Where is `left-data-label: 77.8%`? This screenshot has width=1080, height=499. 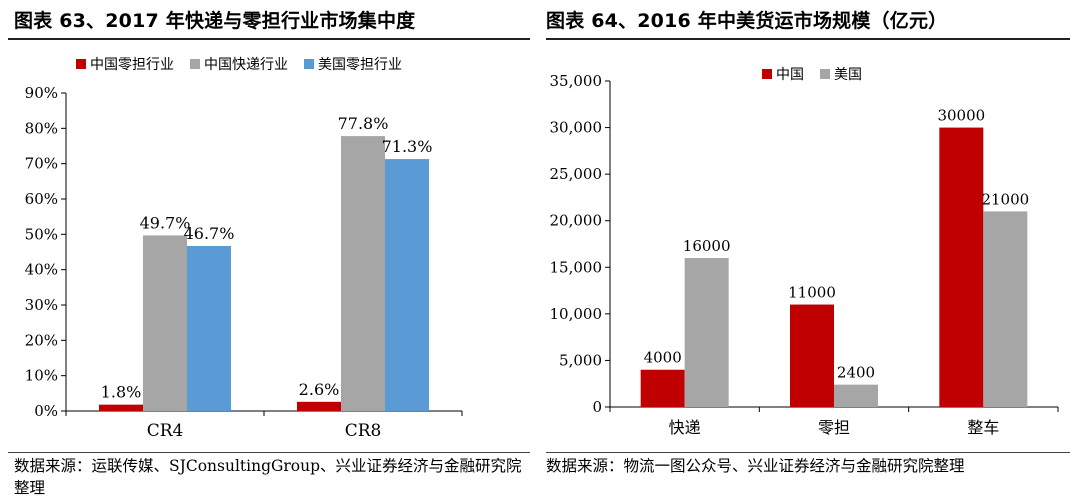
left-data-label: 77.8% is located at coordinates (363, 123).